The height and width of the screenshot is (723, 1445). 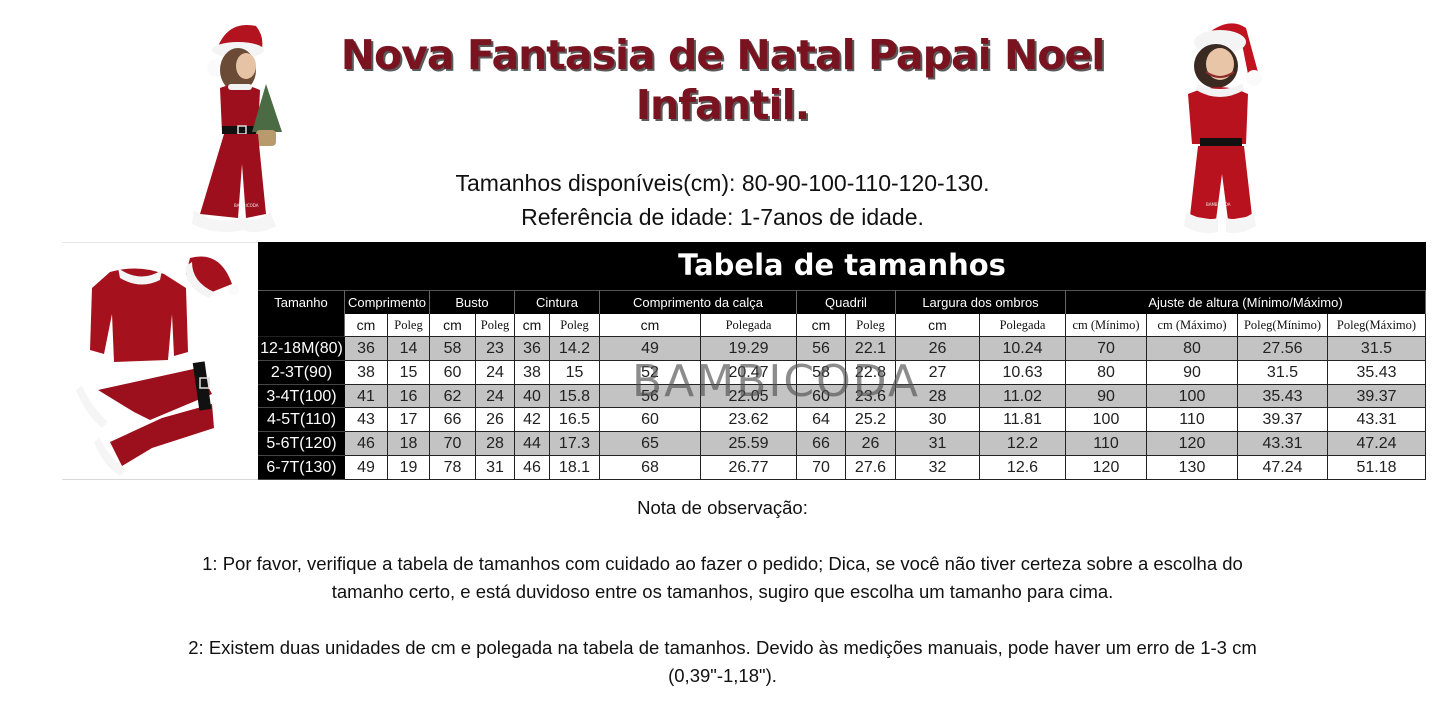 What do you see at coordinates (366, 444) in the screenshot?
I see `table-cell: 46` at bounding box center [366, 444].